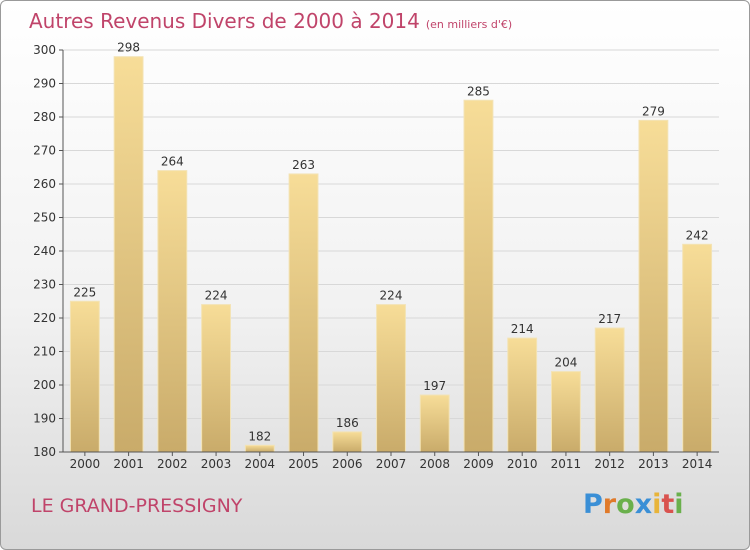 The image size is (750, 550). Describe the element at coordinates (224, 21) in the screenshot. I see `chart-title-text: Autres Revenus Divers de 2000 à 2014` at that location.